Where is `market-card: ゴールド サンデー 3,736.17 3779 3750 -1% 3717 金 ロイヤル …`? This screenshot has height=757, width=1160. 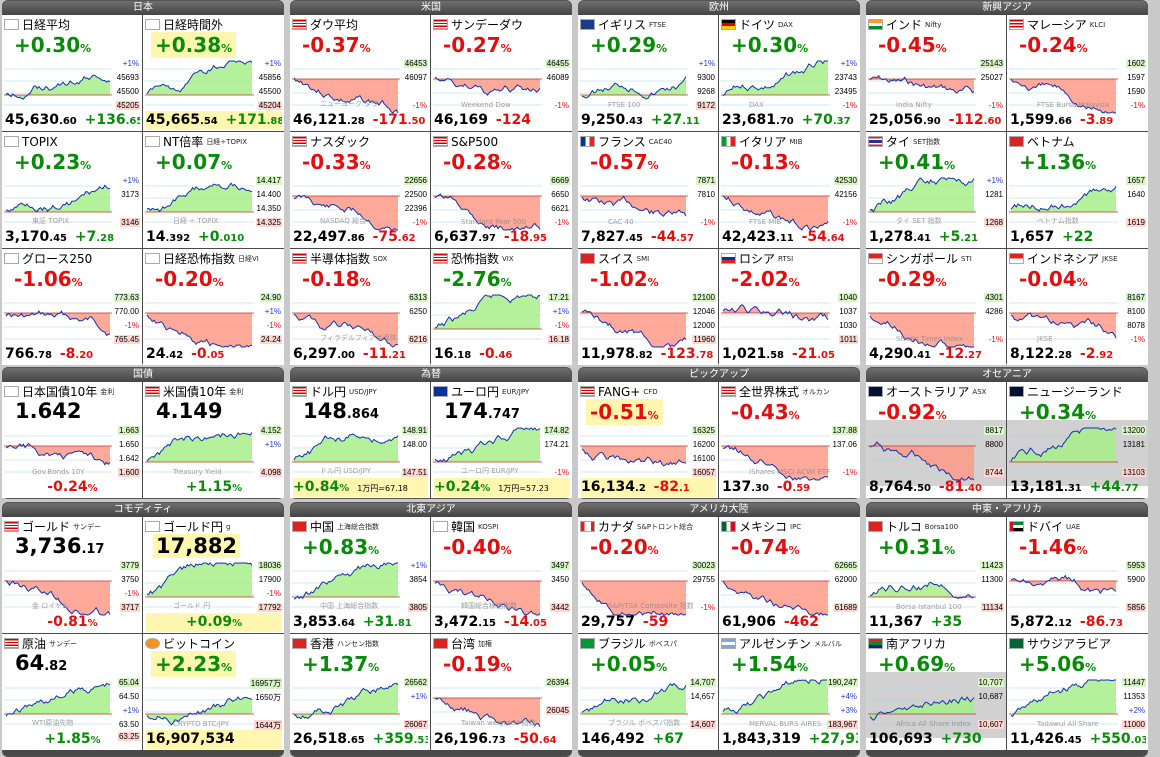 market-card: ゴールド サンデー 3,736.17 3779 3750 -1% 3717 金 ロイヤル … is located at coordinates (72, 575).